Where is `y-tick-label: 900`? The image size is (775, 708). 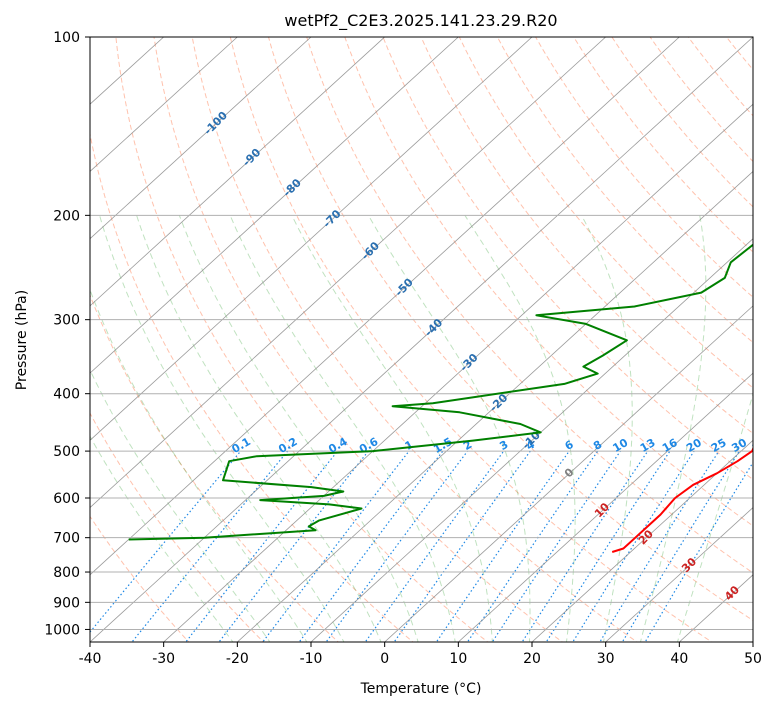 y-tick-label: 900 is located at coordinates (66, 603).